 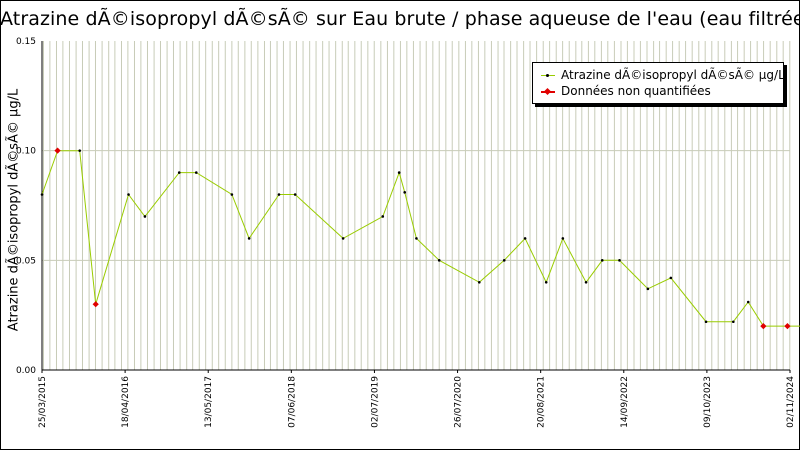 I want to click on x-tick-label: 25/03/2015, so click(x=43, y=402).